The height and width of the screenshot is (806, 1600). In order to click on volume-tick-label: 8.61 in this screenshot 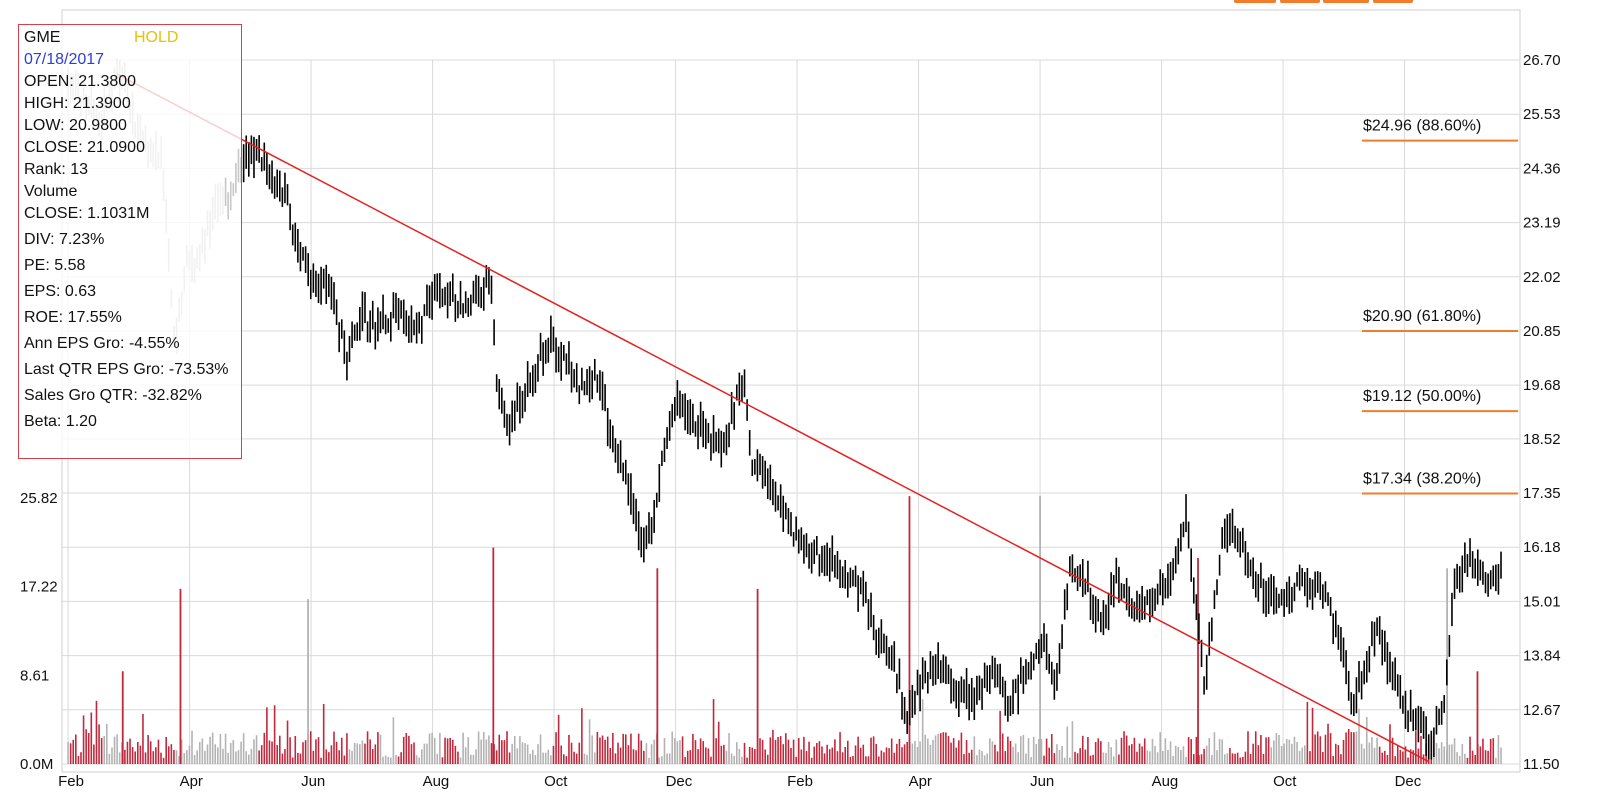, I will do `click(34, 675)`.